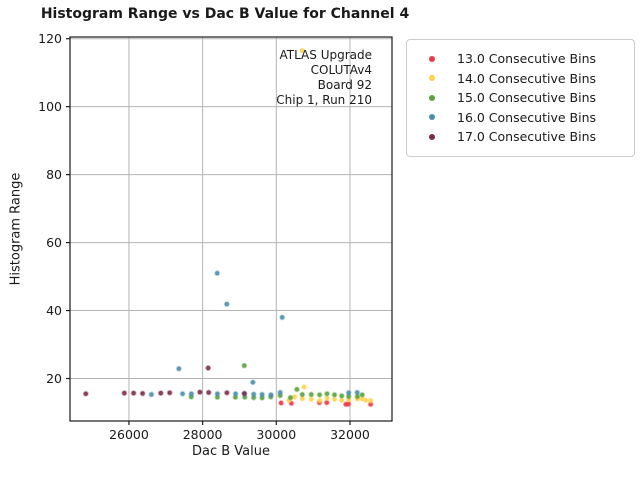 This screenshot has height=480, width=640. Describe the element at coordinates (54, 310) in the screenshot. I see `y-tick-label: 40` at that location.